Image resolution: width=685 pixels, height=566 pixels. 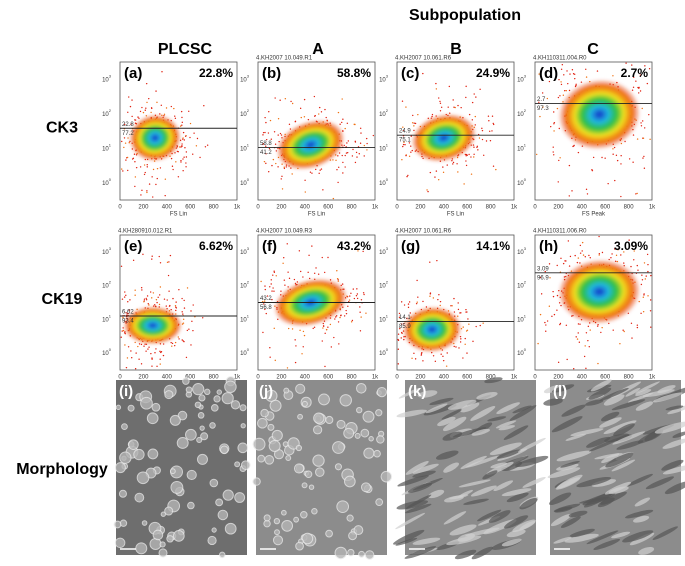 What do you see at coordinates (178, 302) in the screenshot?
I see `plot-frame` at bounding box center [178, 302].